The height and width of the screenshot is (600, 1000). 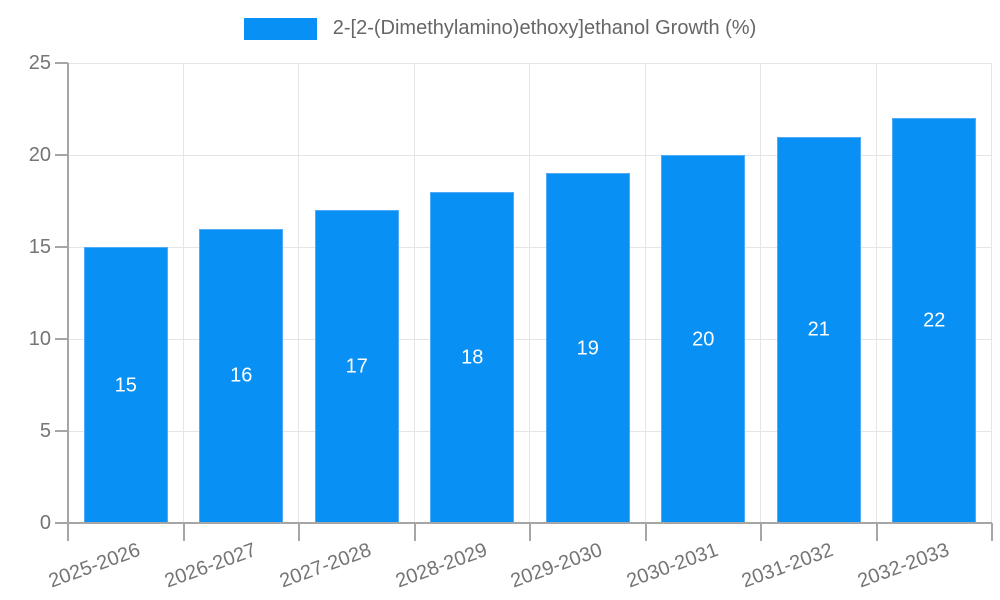 What do you see at coordinates (556, 566) in the screenshot?
I see `x-axis-label: 2029-2030` at bounding box center [556, 566].